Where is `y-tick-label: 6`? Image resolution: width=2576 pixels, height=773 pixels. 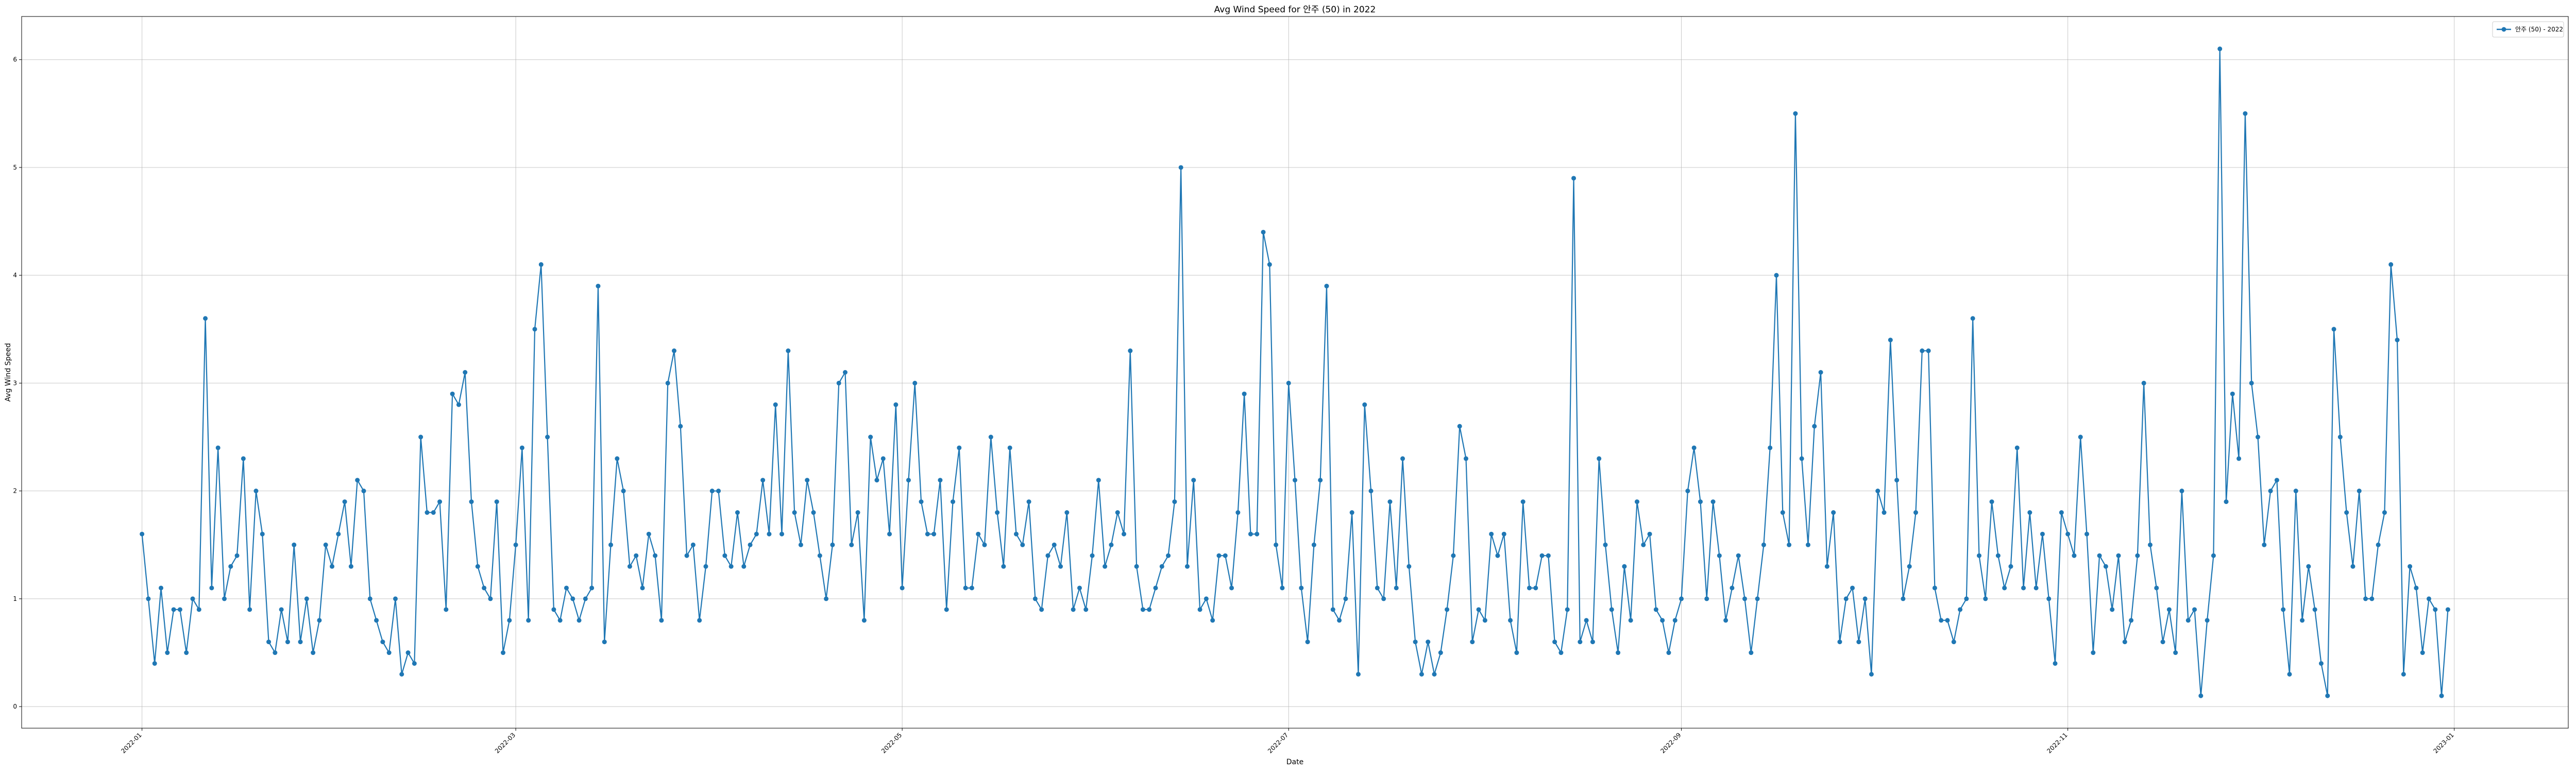
y-tick-label: 6 is located at coordinates (15, 60).